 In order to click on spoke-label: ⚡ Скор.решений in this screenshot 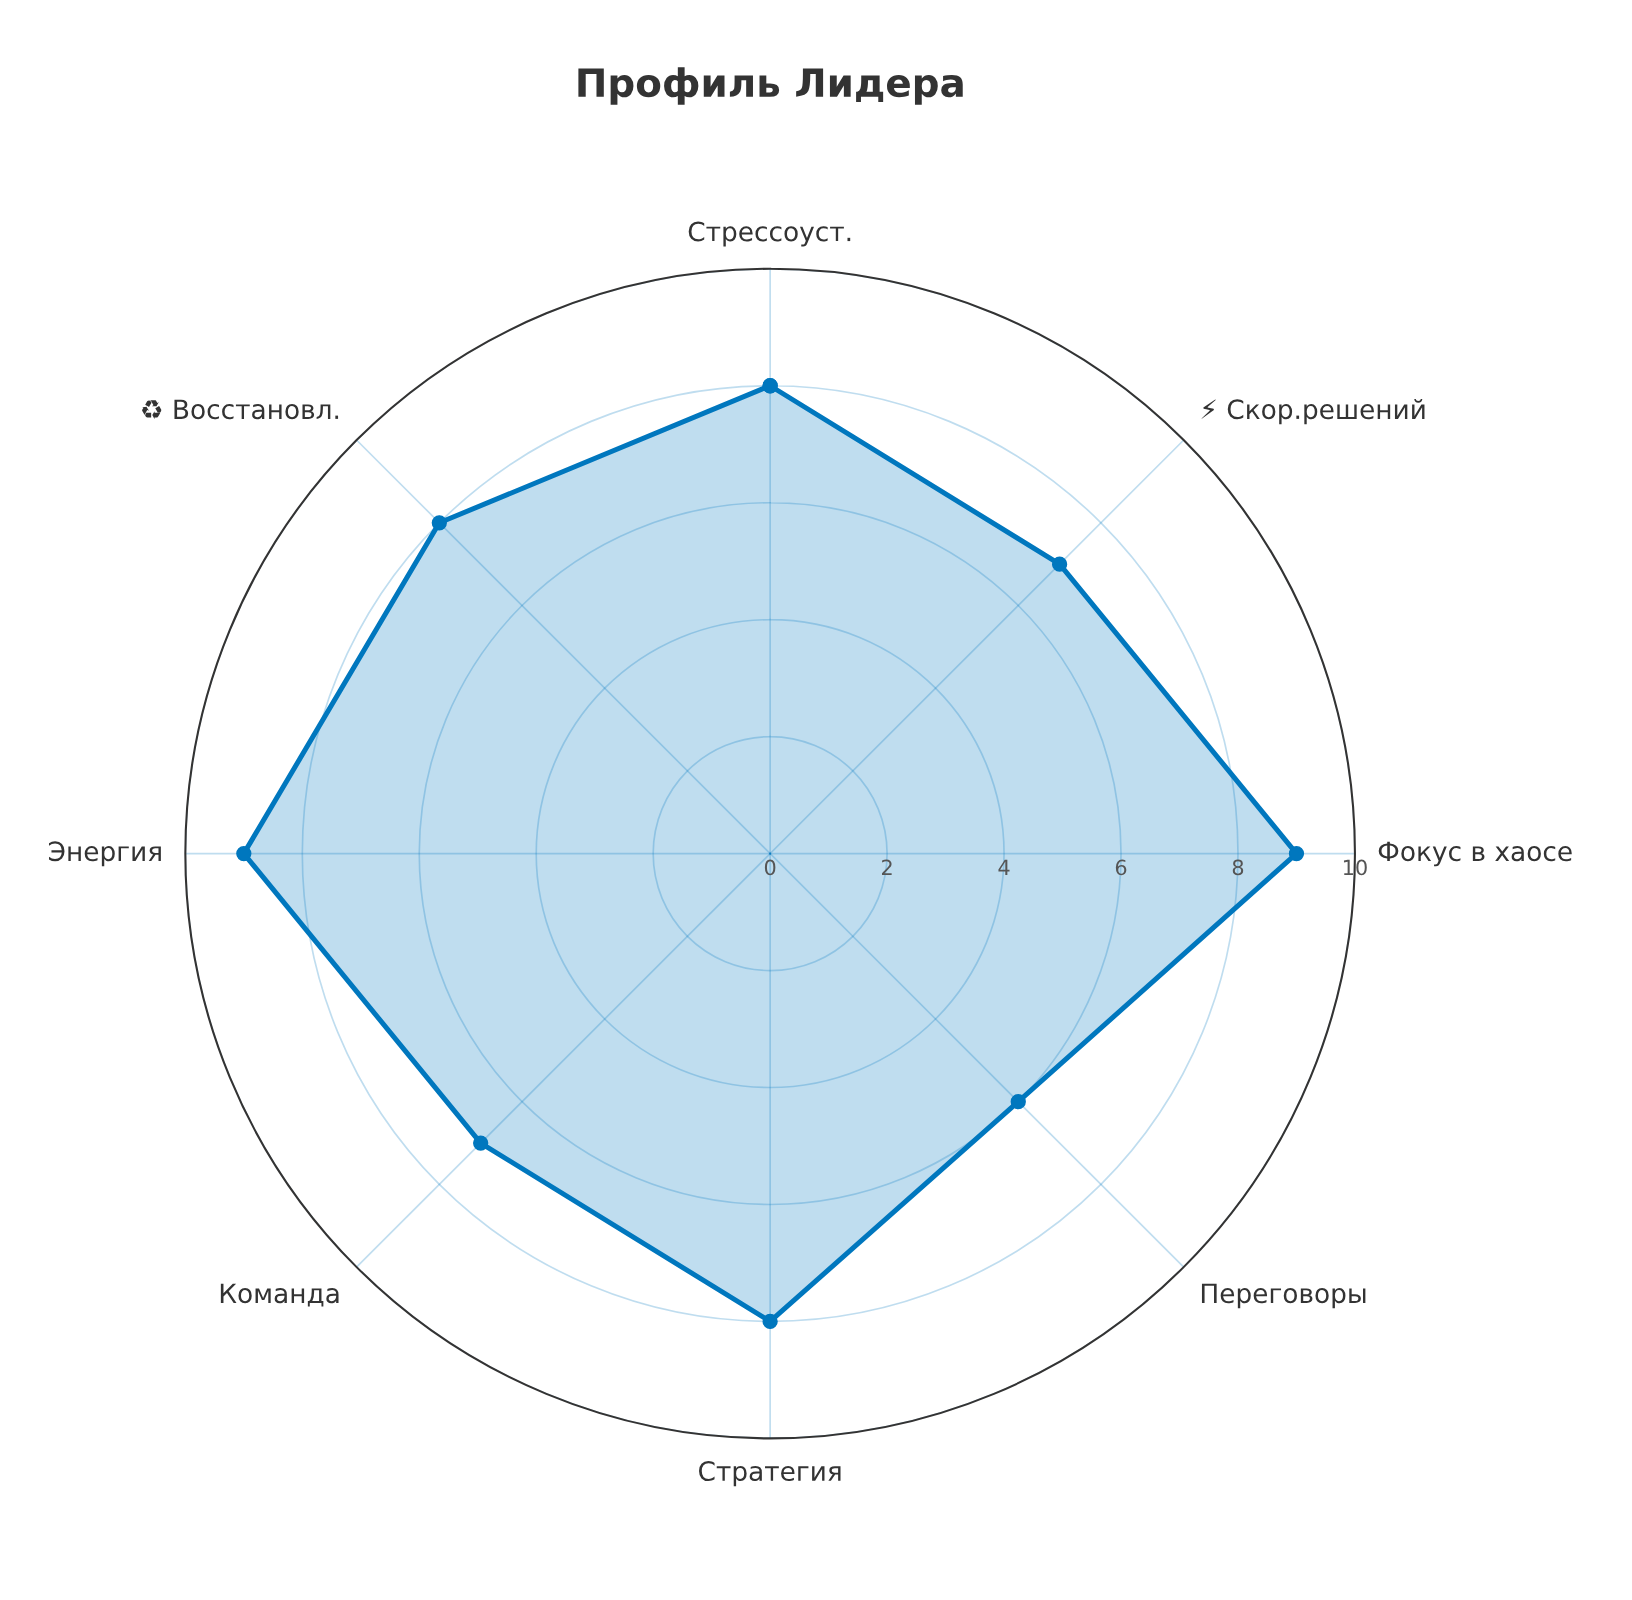, I will do `click(1313, 411)`.